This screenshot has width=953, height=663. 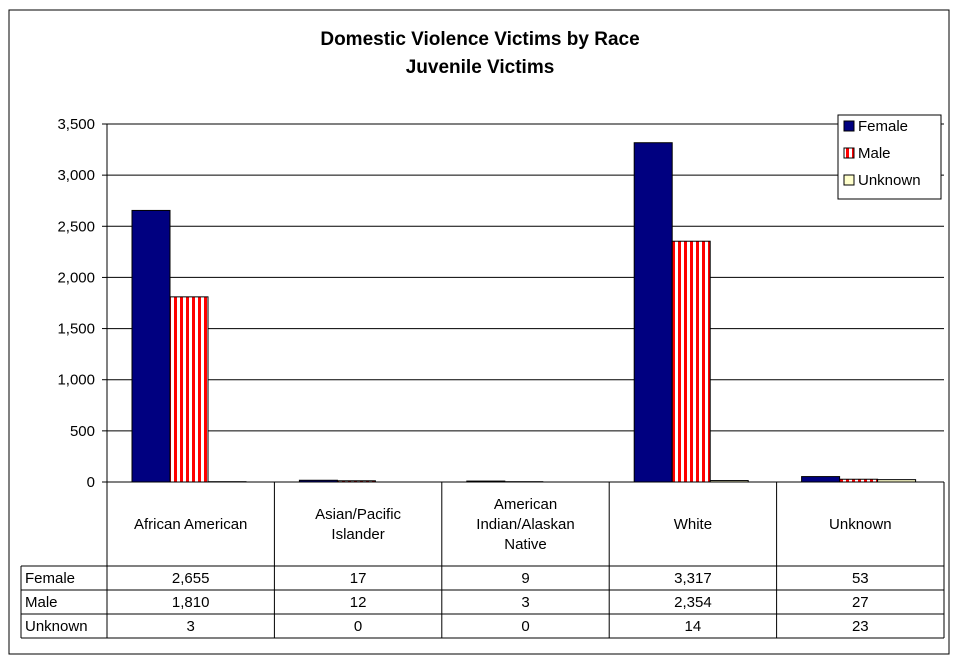 I want to click on y-tick-label: 500, so click(x=82, y=431).